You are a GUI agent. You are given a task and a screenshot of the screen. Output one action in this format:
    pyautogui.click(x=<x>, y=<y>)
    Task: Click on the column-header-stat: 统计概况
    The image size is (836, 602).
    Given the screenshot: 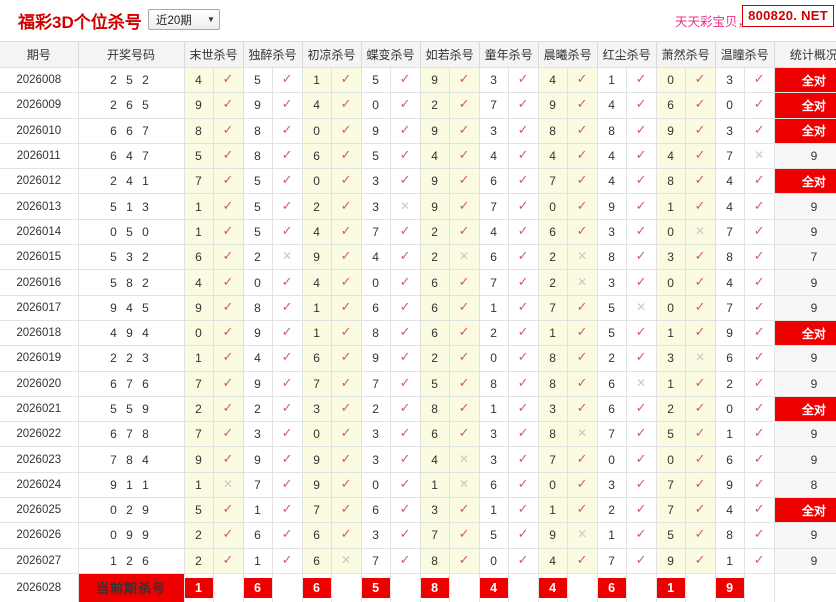 What is the action you would take?
    pyautogui.click(x=805, y=55)
    